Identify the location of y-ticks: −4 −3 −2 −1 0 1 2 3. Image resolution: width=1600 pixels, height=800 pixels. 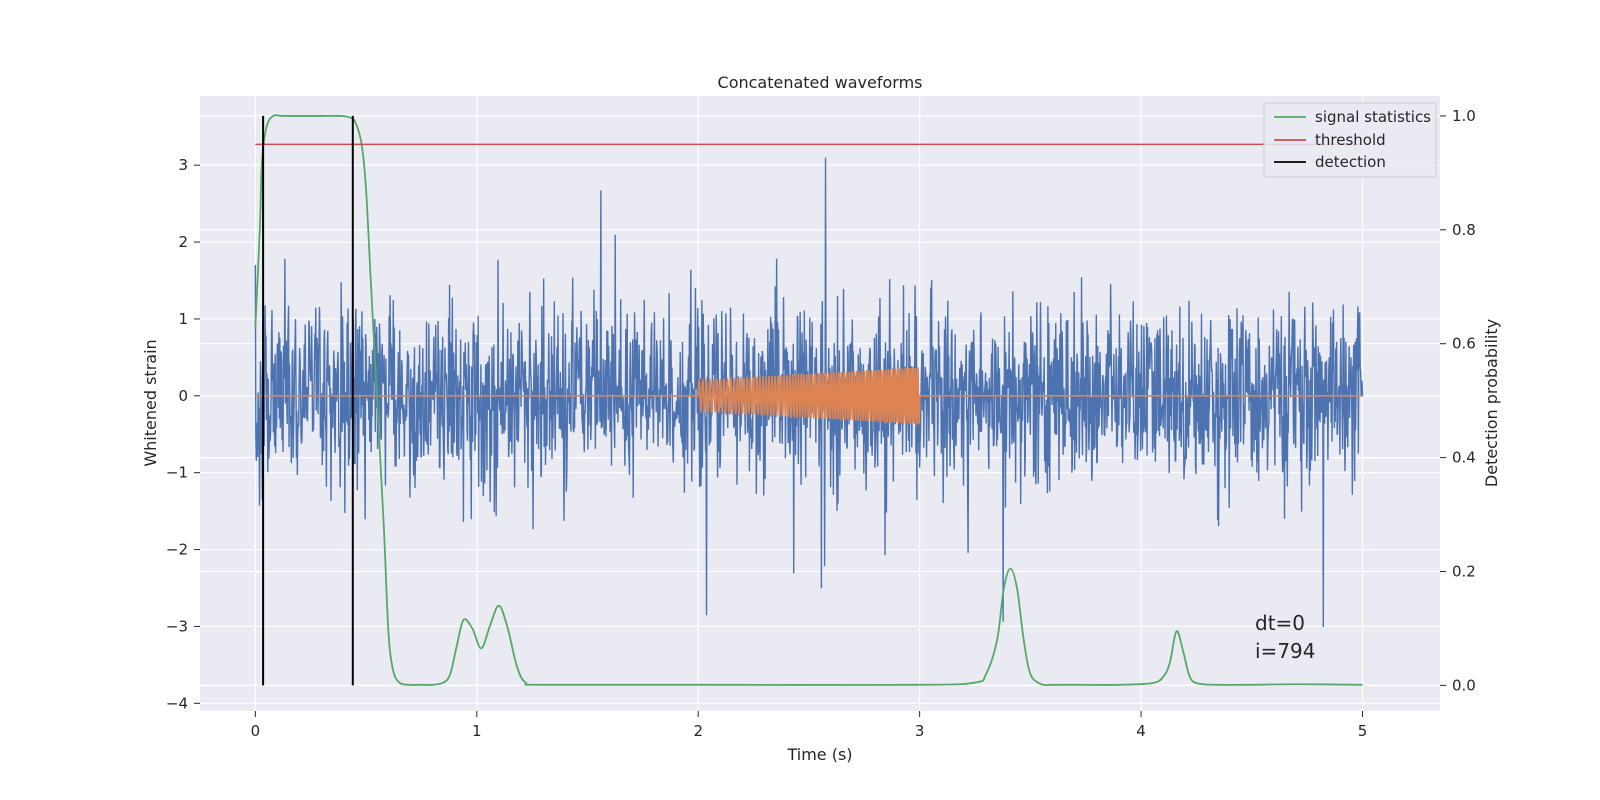
(183, 434).